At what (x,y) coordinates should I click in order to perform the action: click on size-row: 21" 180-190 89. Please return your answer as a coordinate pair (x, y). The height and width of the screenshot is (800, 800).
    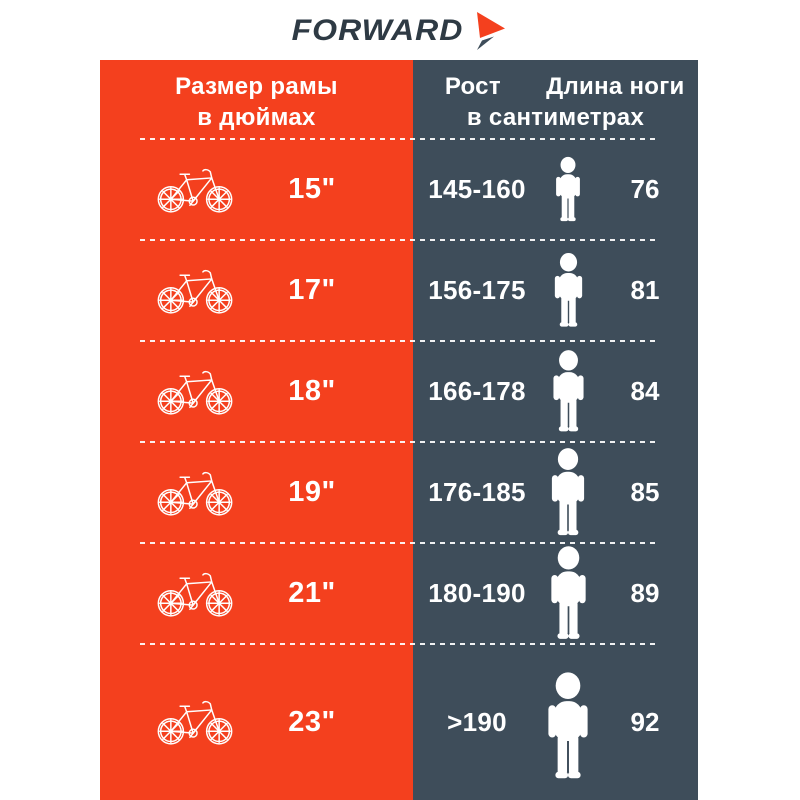
    Looking at the image, I should click on (399, 593).